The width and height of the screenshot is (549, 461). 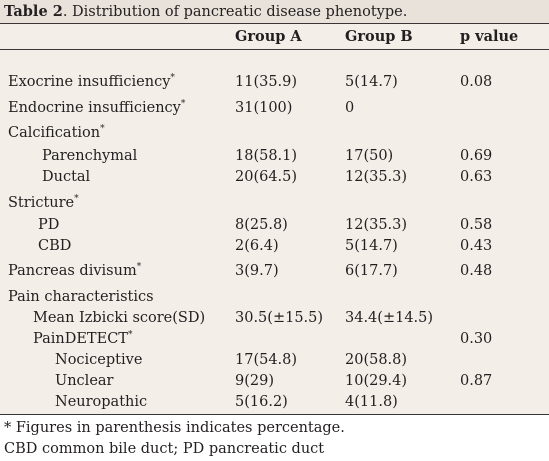 I want to click on cell-p-value-ductal: 0.63, so click(x=476, y=177).